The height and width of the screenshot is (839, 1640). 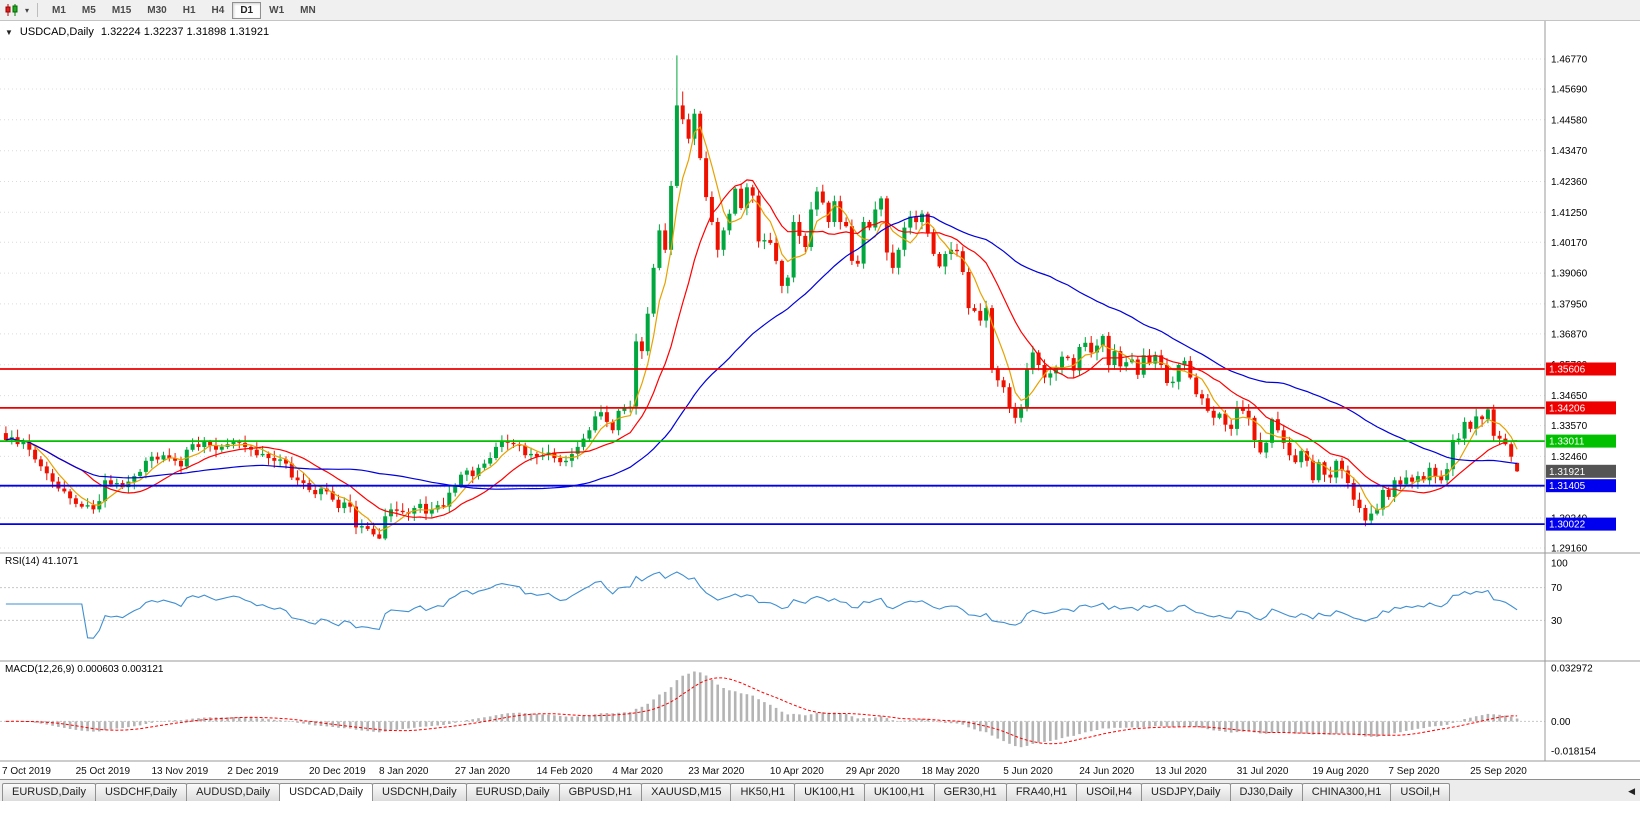 What do you see at coordinates (1181, 771) in the screenshot?
I see `date-axis-label: 13 Jul 2020` at bounding box center [1181, 771].